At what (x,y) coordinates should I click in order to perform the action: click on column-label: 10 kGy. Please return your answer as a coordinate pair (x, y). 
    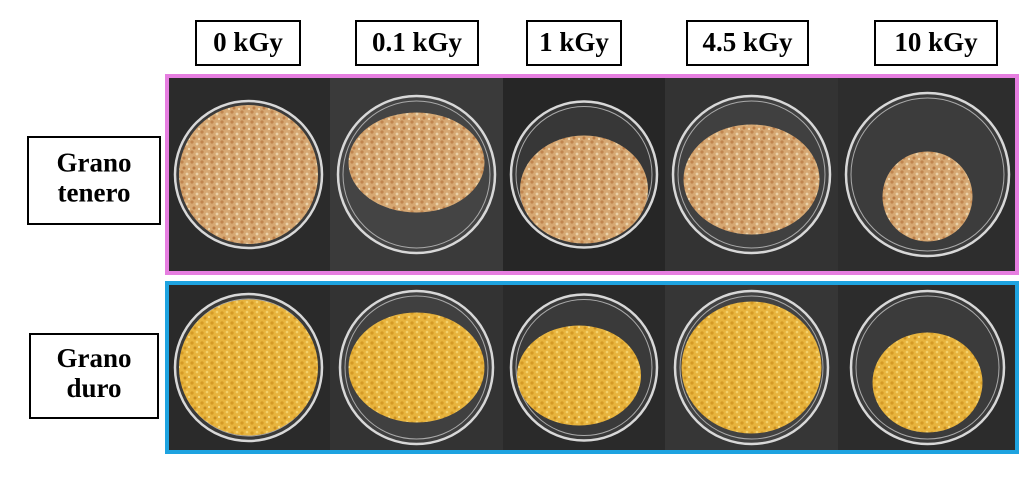
    Looking at the image, I should click on (936, 42).